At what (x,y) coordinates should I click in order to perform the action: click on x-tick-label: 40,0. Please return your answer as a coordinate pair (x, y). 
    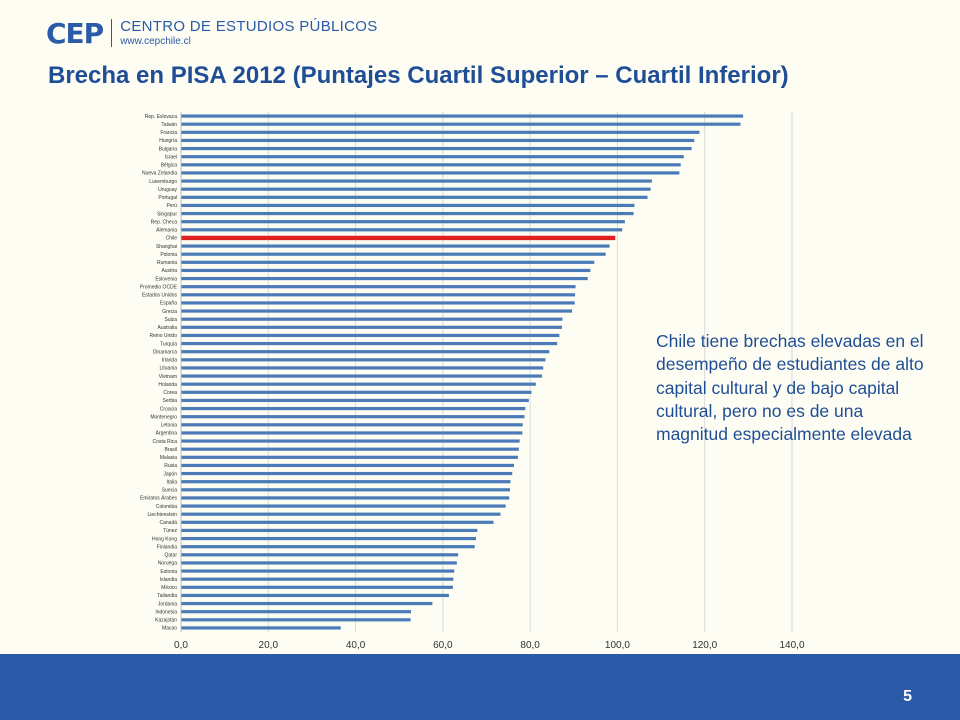
    Looking at the image, I should click on (356, 645).